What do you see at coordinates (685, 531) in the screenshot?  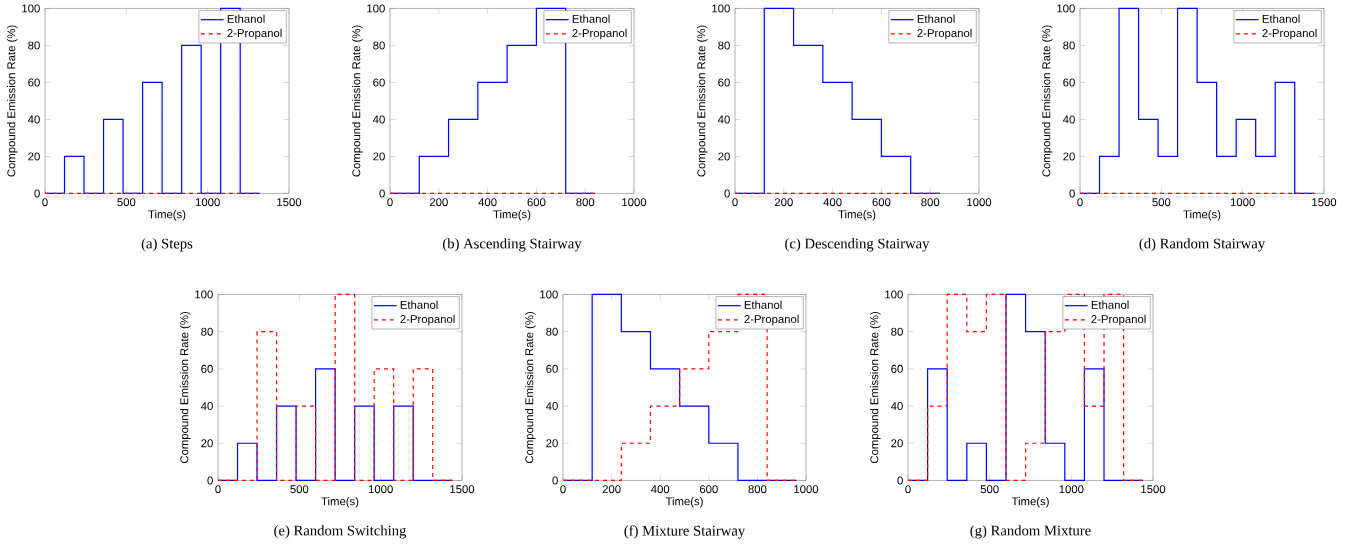 I see `text: (f) Mixture Stairway` at bounding box center [685, 531].